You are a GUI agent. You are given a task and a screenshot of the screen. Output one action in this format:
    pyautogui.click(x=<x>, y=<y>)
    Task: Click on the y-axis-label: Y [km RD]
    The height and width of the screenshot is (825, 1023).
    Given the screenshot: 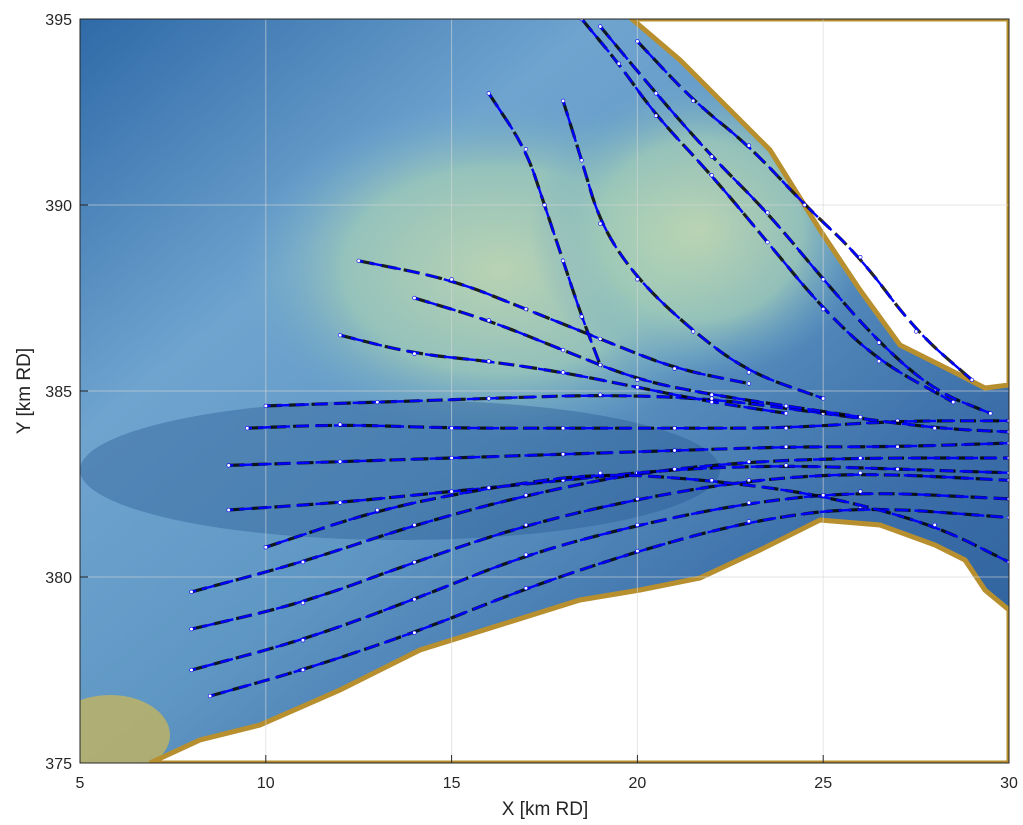 What is the action you would take?
    pyautogui.click(x=24, y=391)
    